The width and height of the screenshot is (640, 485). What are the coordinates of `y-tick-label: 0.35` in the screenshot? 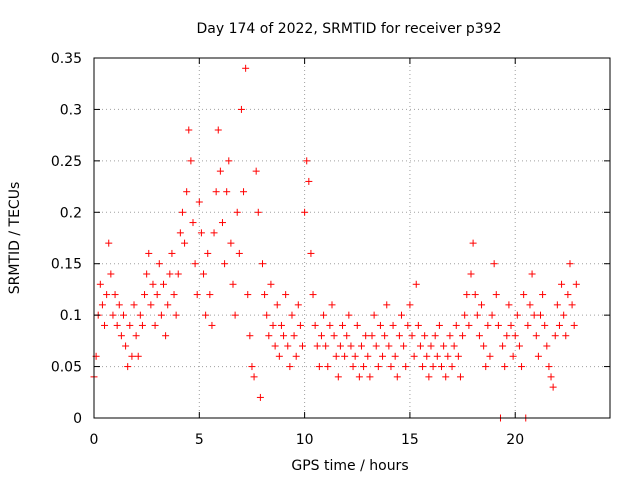 It's located at (66, 59).